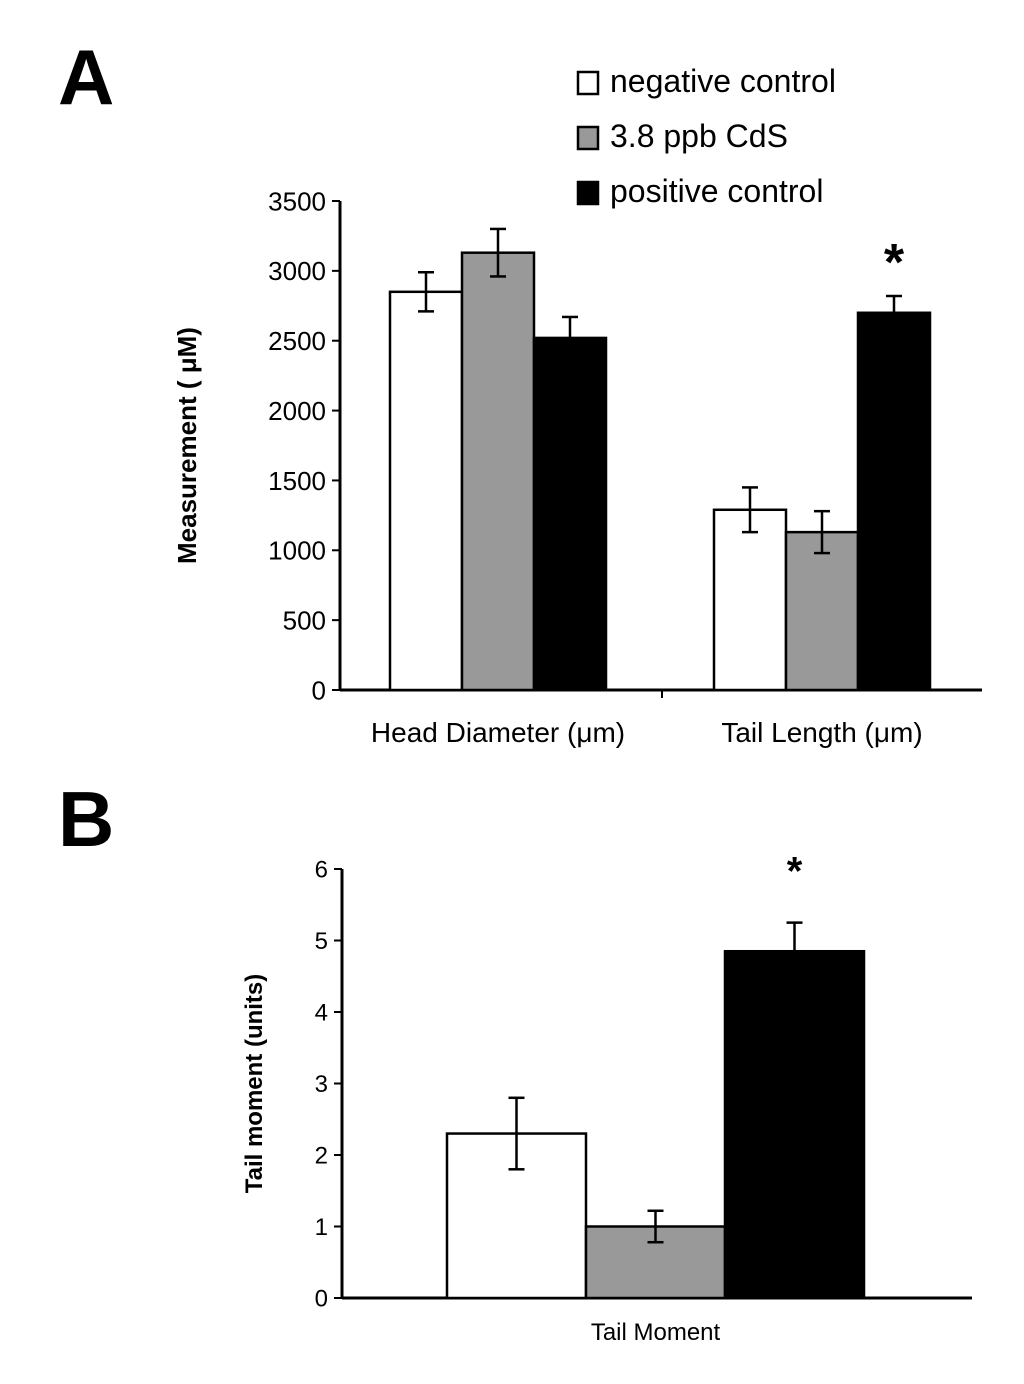 The image size is (1024, 1384). Describe the element at coordinates (297, 481) in the screenshot. I see `panel-a-y-tick-label: 1500` at that location.